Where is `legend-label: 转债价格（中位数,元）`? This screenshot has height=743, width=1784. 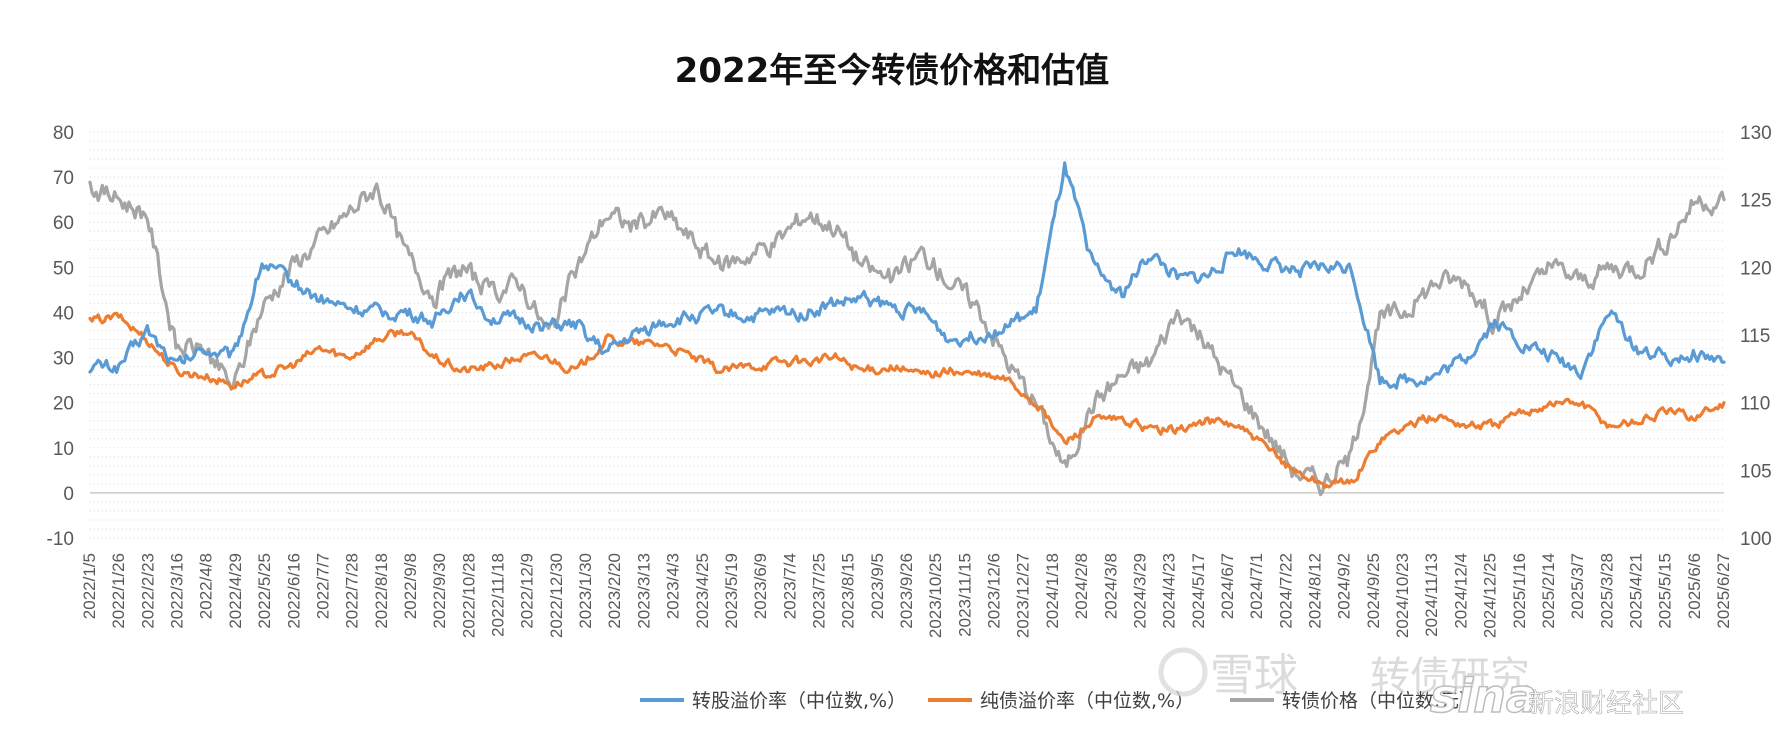 legend-label: 转债价格（中位数,元） is located at coordinates (1380, 701).